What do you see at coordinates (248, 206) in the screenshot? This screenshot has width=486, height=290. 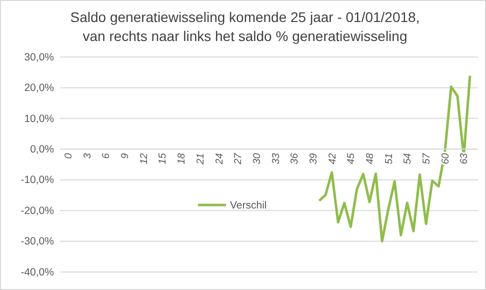 I see `legend-label: Verschil` at bounding box center [248, 206].